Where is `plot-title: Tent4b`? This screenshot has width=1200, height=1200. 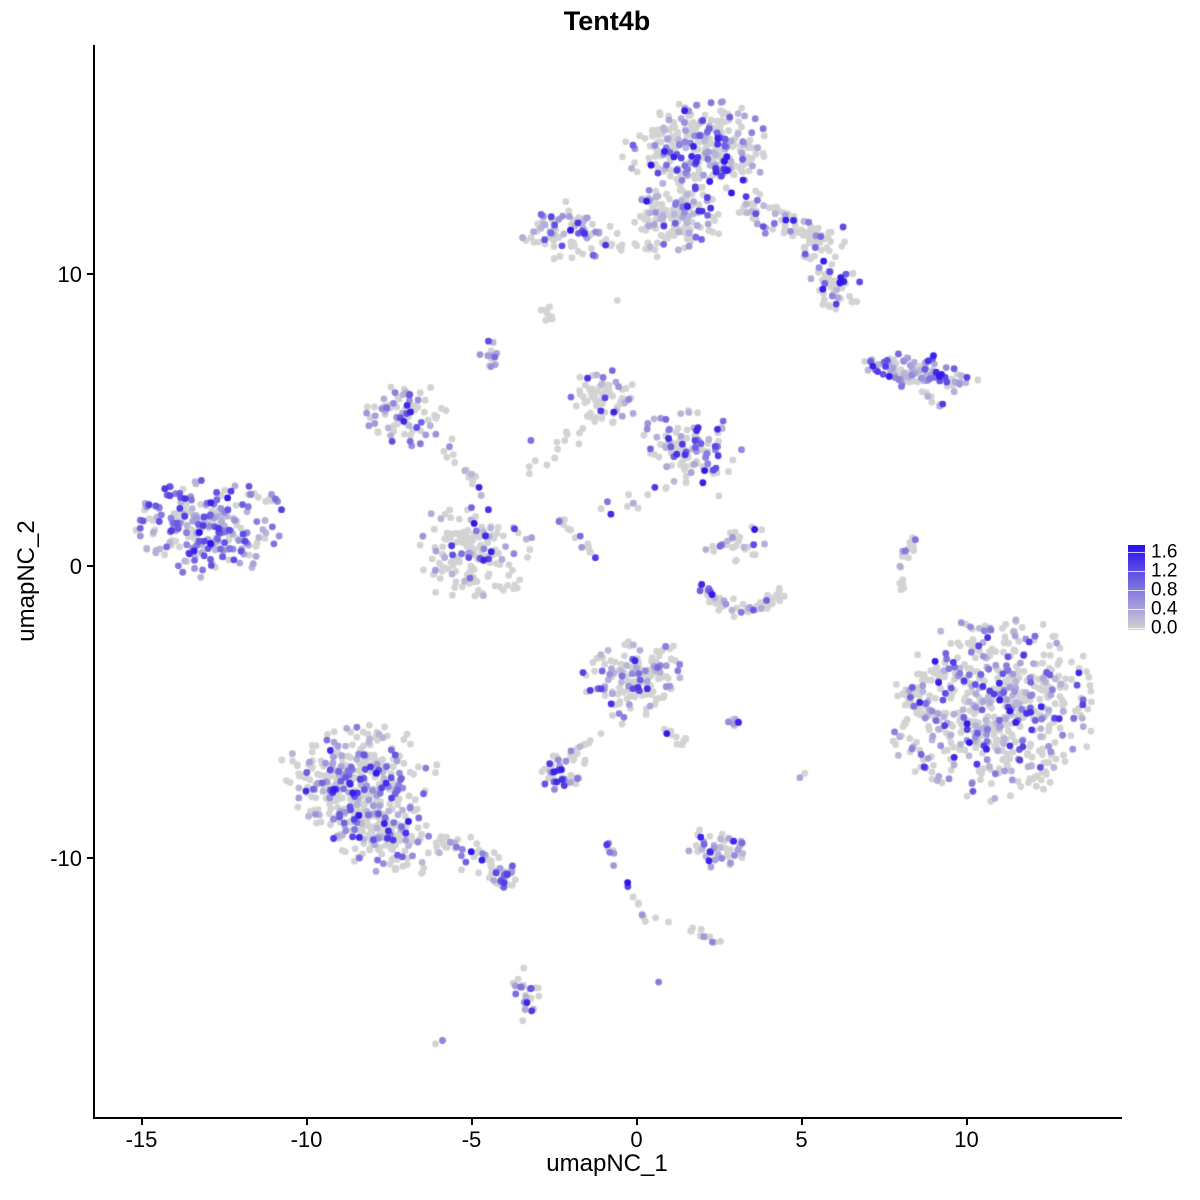 plot-title: Tent4b is located at coordinates (607, 21).